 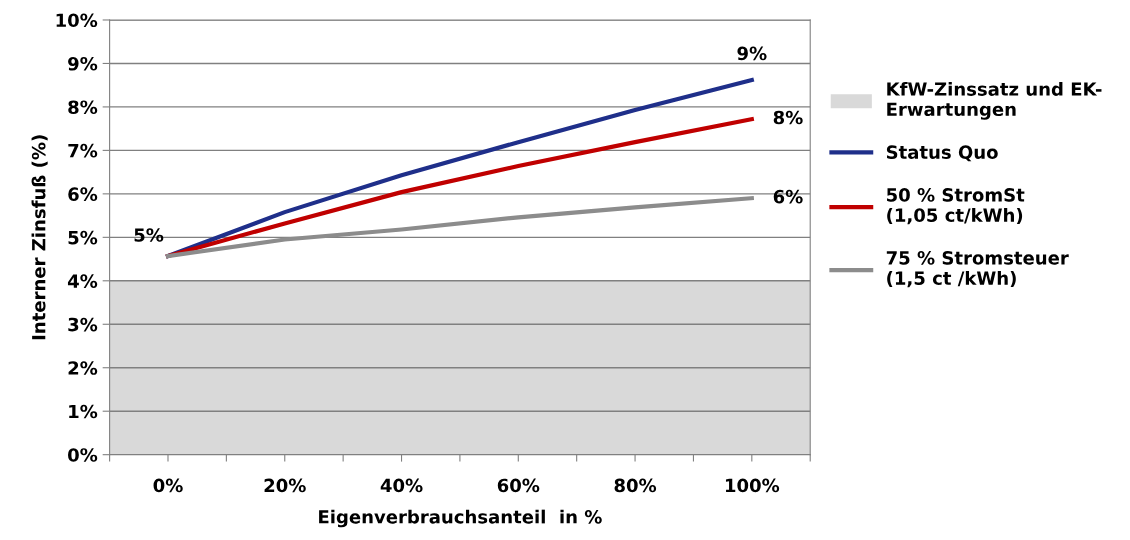 What do you see at coordinates (518, 485) in the screenshot?
I see `x-tick-label: 60%` at bounding box center [518, 485].